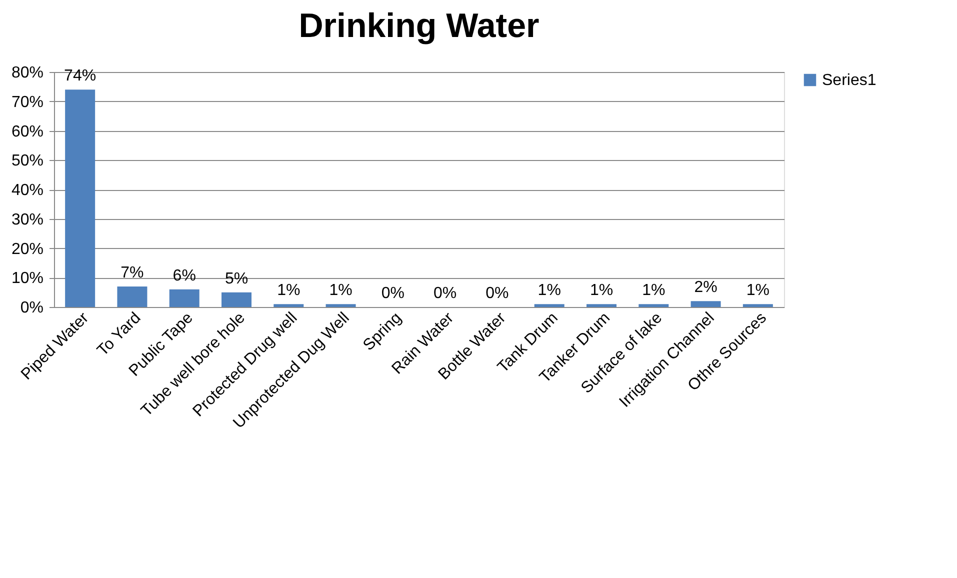 The height and width of the screenshot is (578, 957). What do you see at coordinates (32, 308) in the screenshot?
I see `y-tick-label: 0%` at bounding box center [32, 308].